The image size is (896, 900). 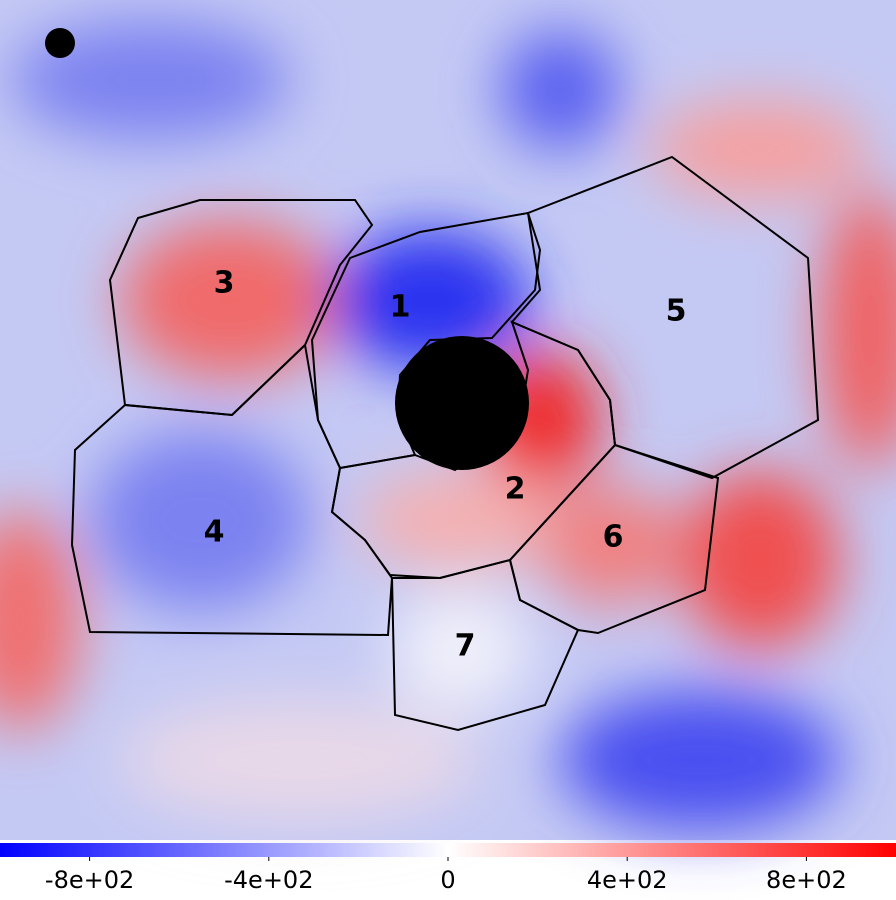 I want to click on colorbar-tick-label: 4e+02, so click(x=627, y=880).